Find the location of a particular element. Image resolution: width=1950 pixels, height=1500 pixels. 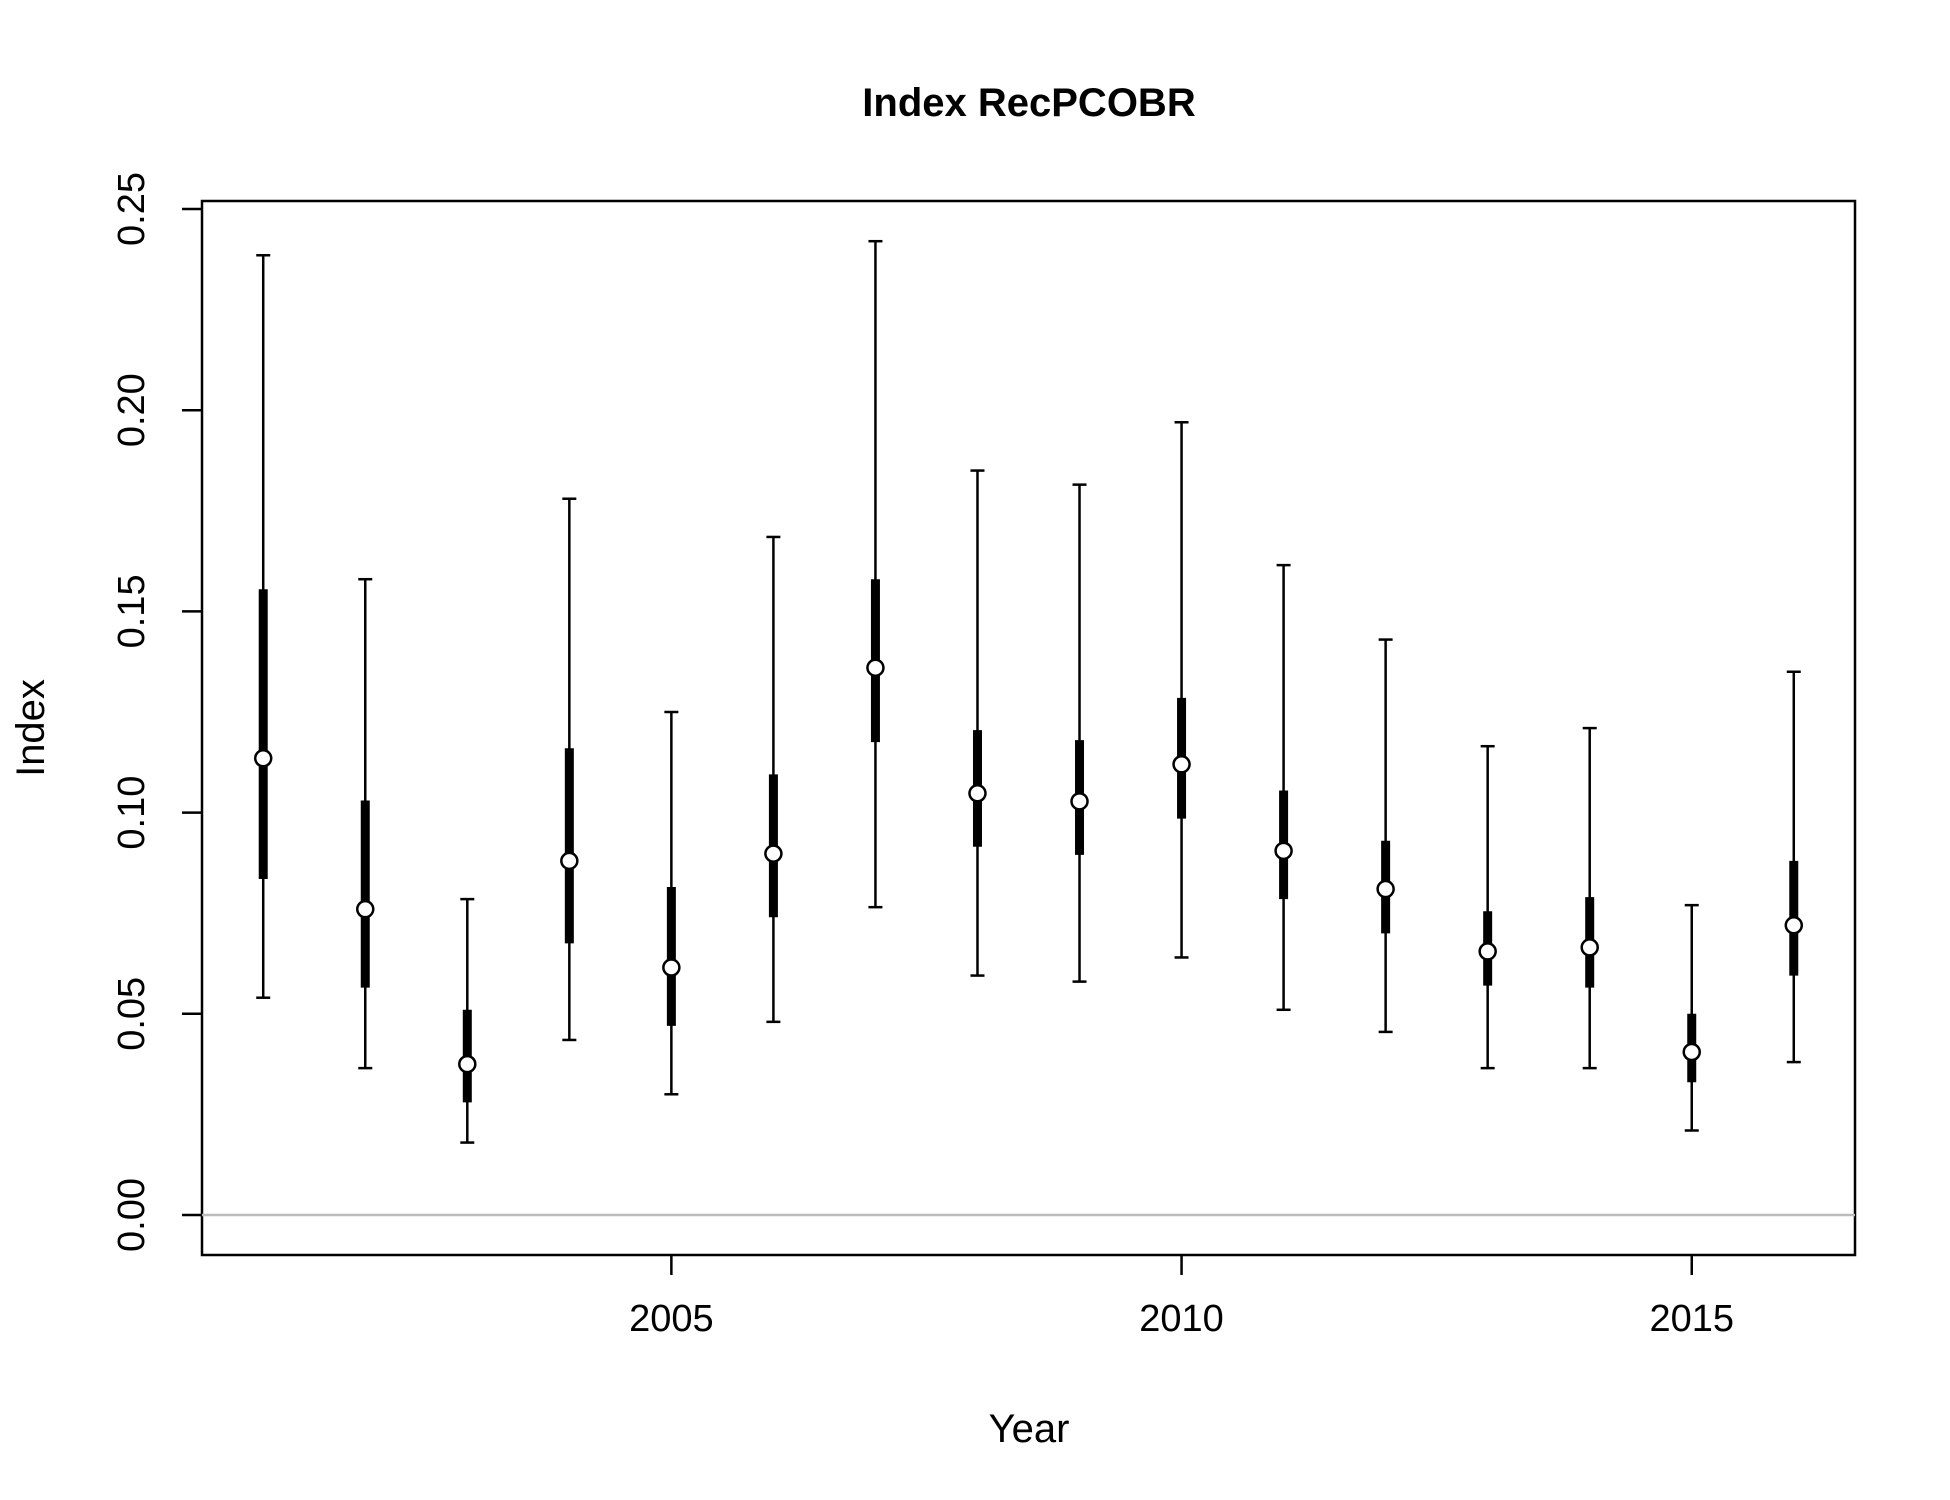

y-tick-label: 0.20 is located at coordinates (132, 410).